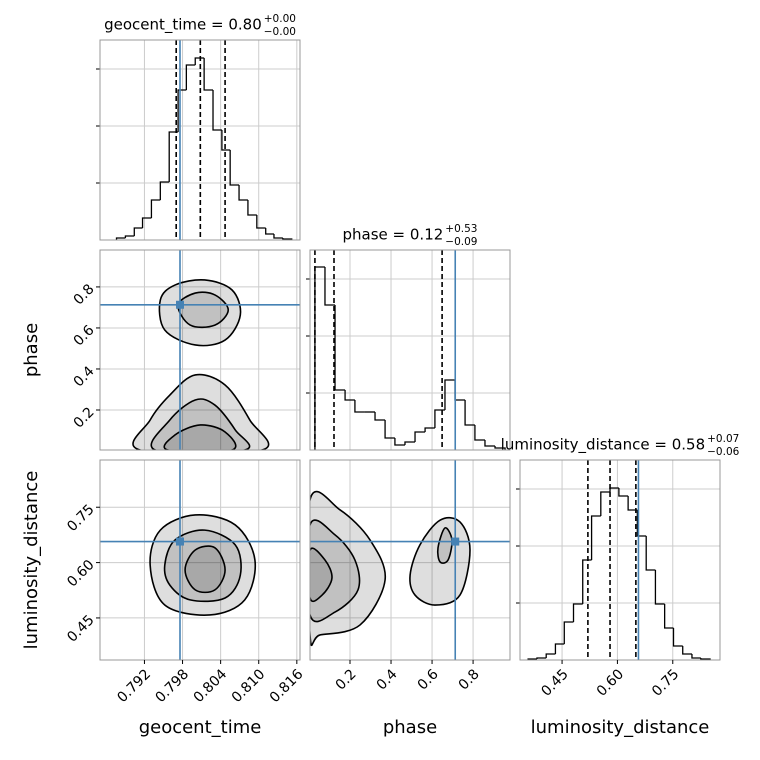  What do you see at coordinates (31, 350) in the screenshot?
I see `y-axis-label: phase` at bounding box center [31, 350].